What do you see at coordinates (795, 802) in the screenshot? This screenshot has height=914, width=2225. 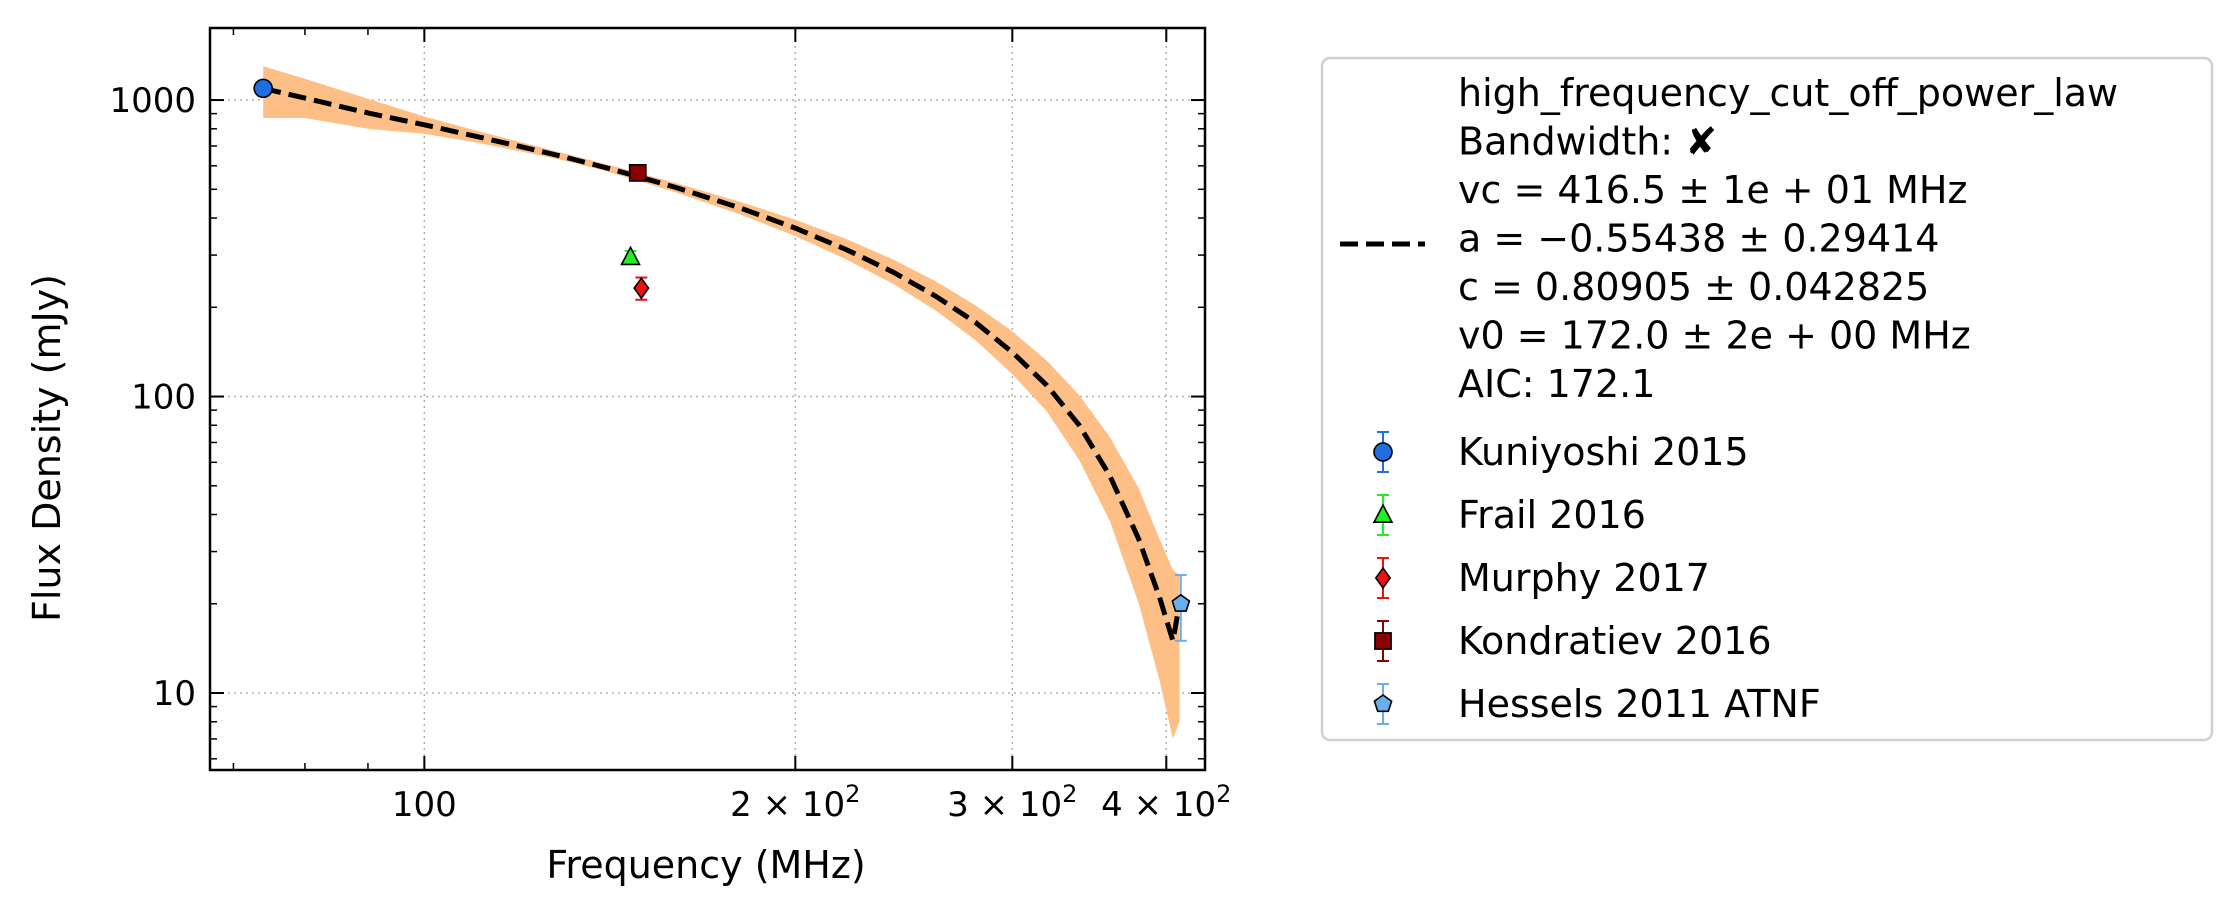 I see `x-tick-label: 2 × 102` at bounding box center [795, 802].